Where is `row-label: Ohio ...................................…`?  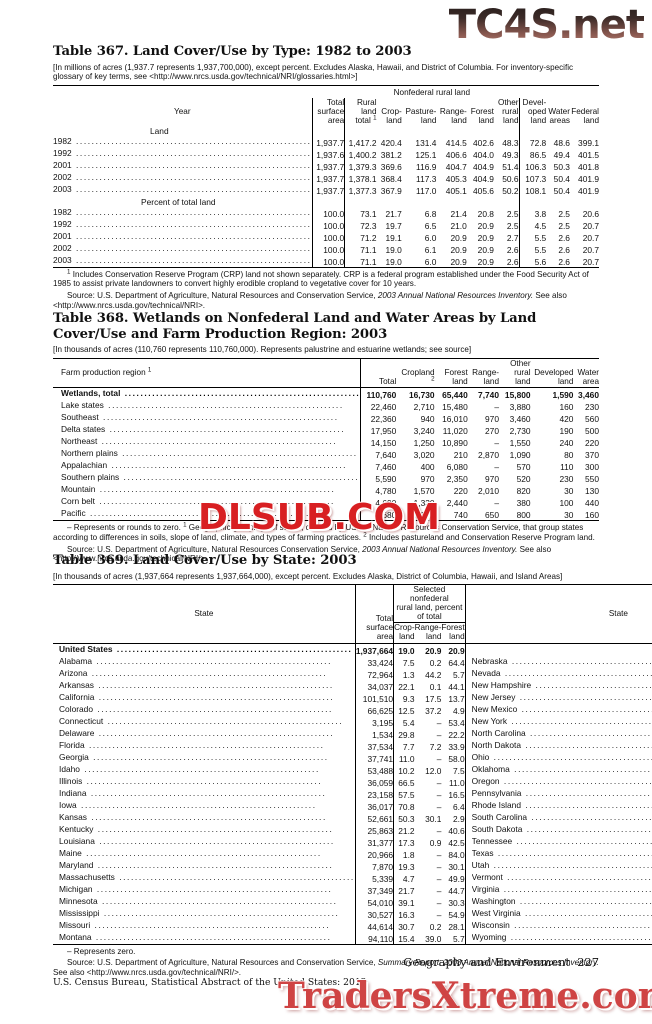 row-label: Ohio ...................................… is located at coordinates (558, 757).